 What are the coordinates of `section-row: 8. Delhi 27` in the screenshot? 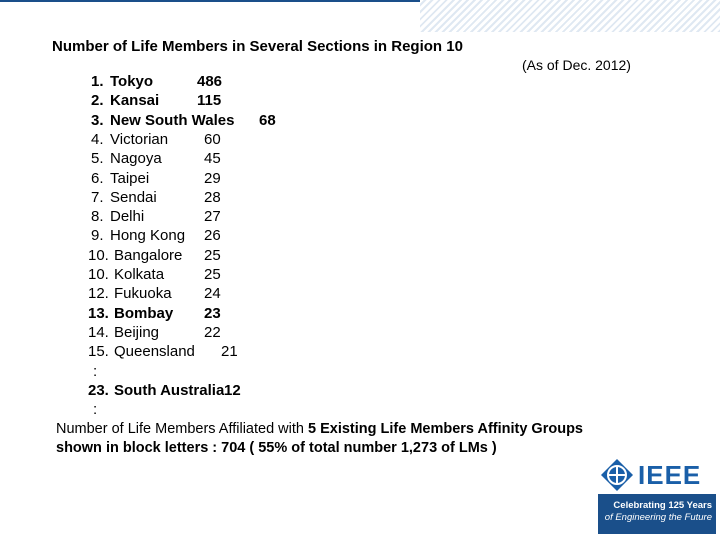 It's located at (360, 218).